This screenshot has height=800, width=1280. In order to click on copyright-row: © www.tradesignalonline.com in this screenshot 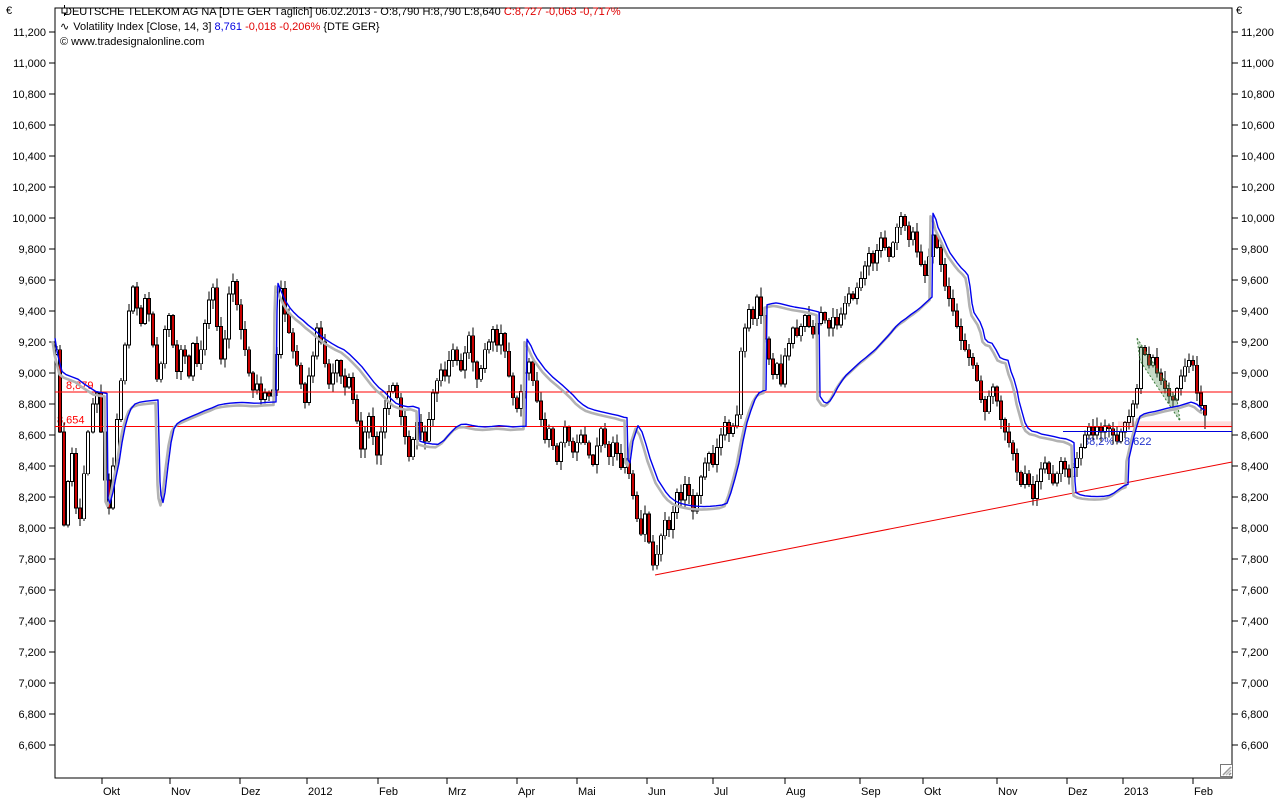, I will do `click(340, 42)`.